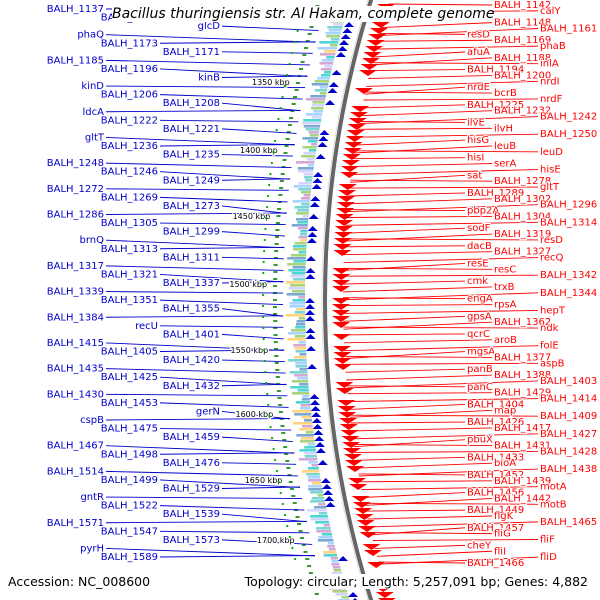 This screenshot has width=600, height=600. I want to click on reverse-gene-label: BALH_1452, so click(495, 475).